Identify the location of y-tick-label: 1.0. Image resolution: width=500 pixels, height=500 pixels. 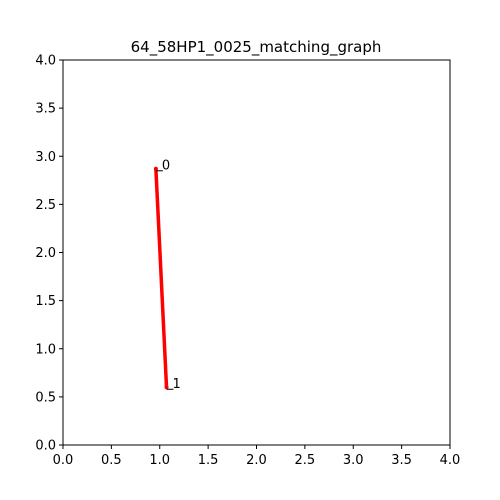
(45, 349).